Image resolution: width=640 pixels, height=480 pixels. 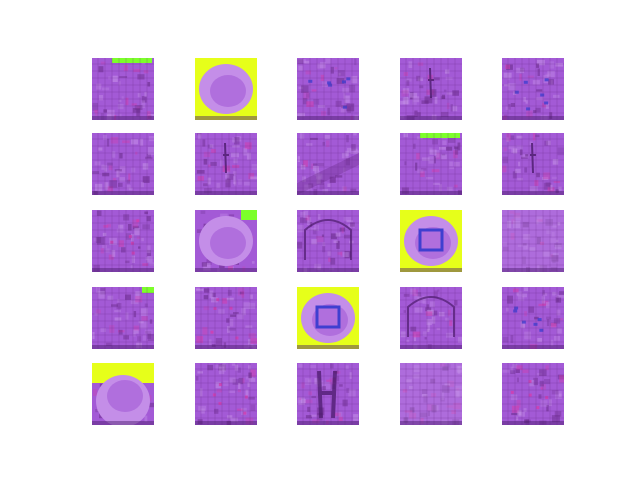 I want to click on sample-tile-r2c3, so click(x=328, y=164).